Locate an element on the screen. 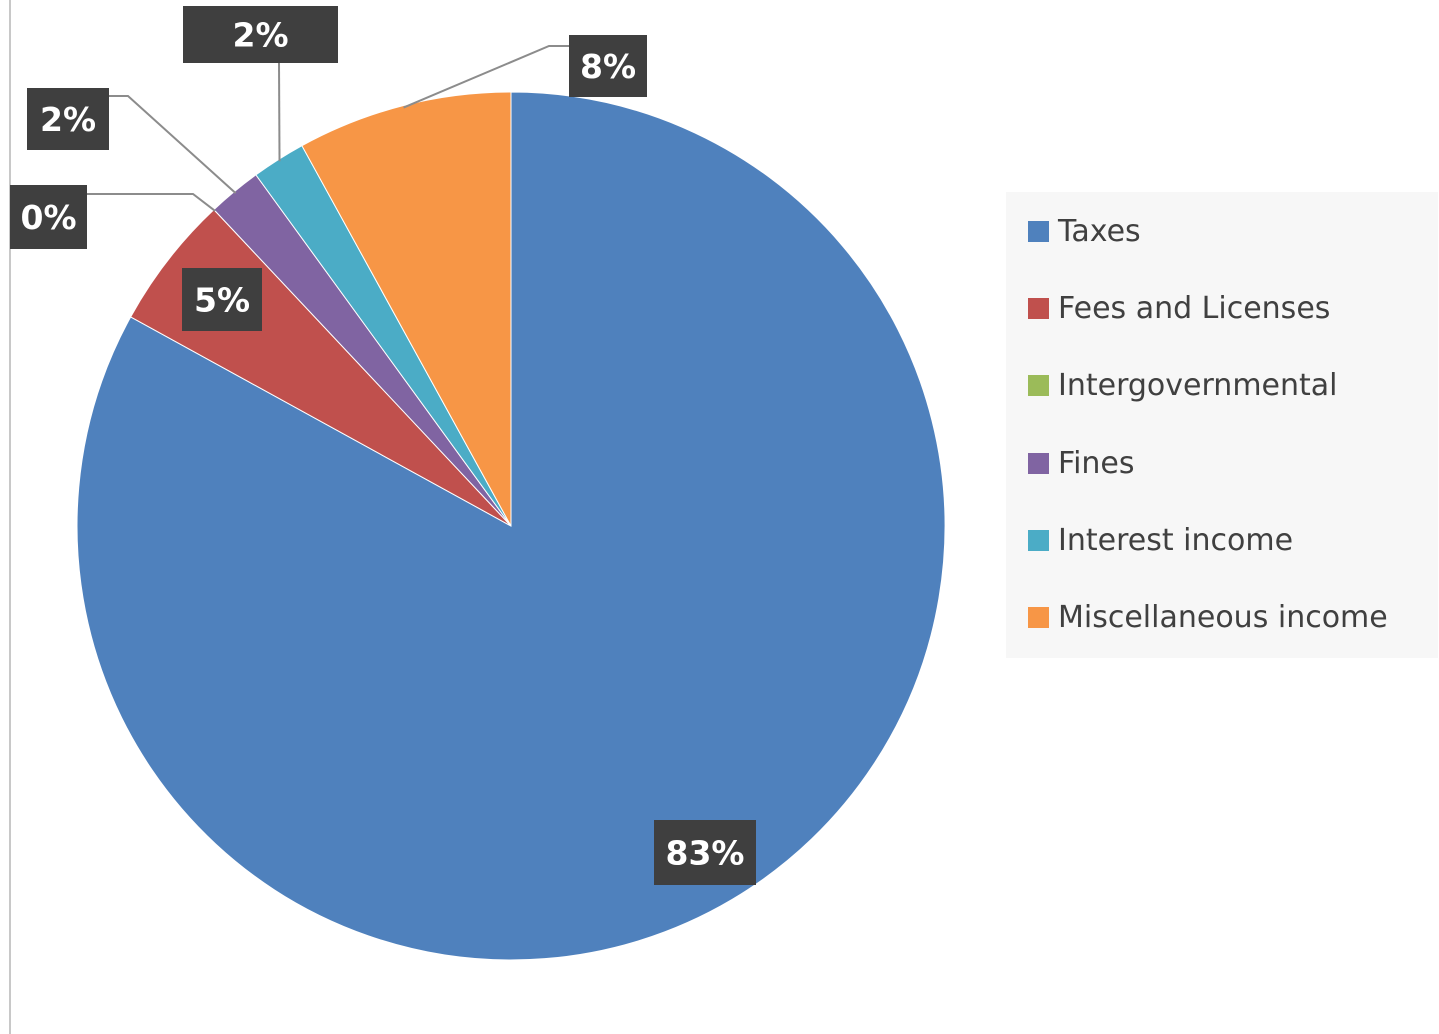 This screenshot has height=1034, width=1439. legend-item-fees-and-licenses: Fees and Licenses is located at coordinates (1179, 308).